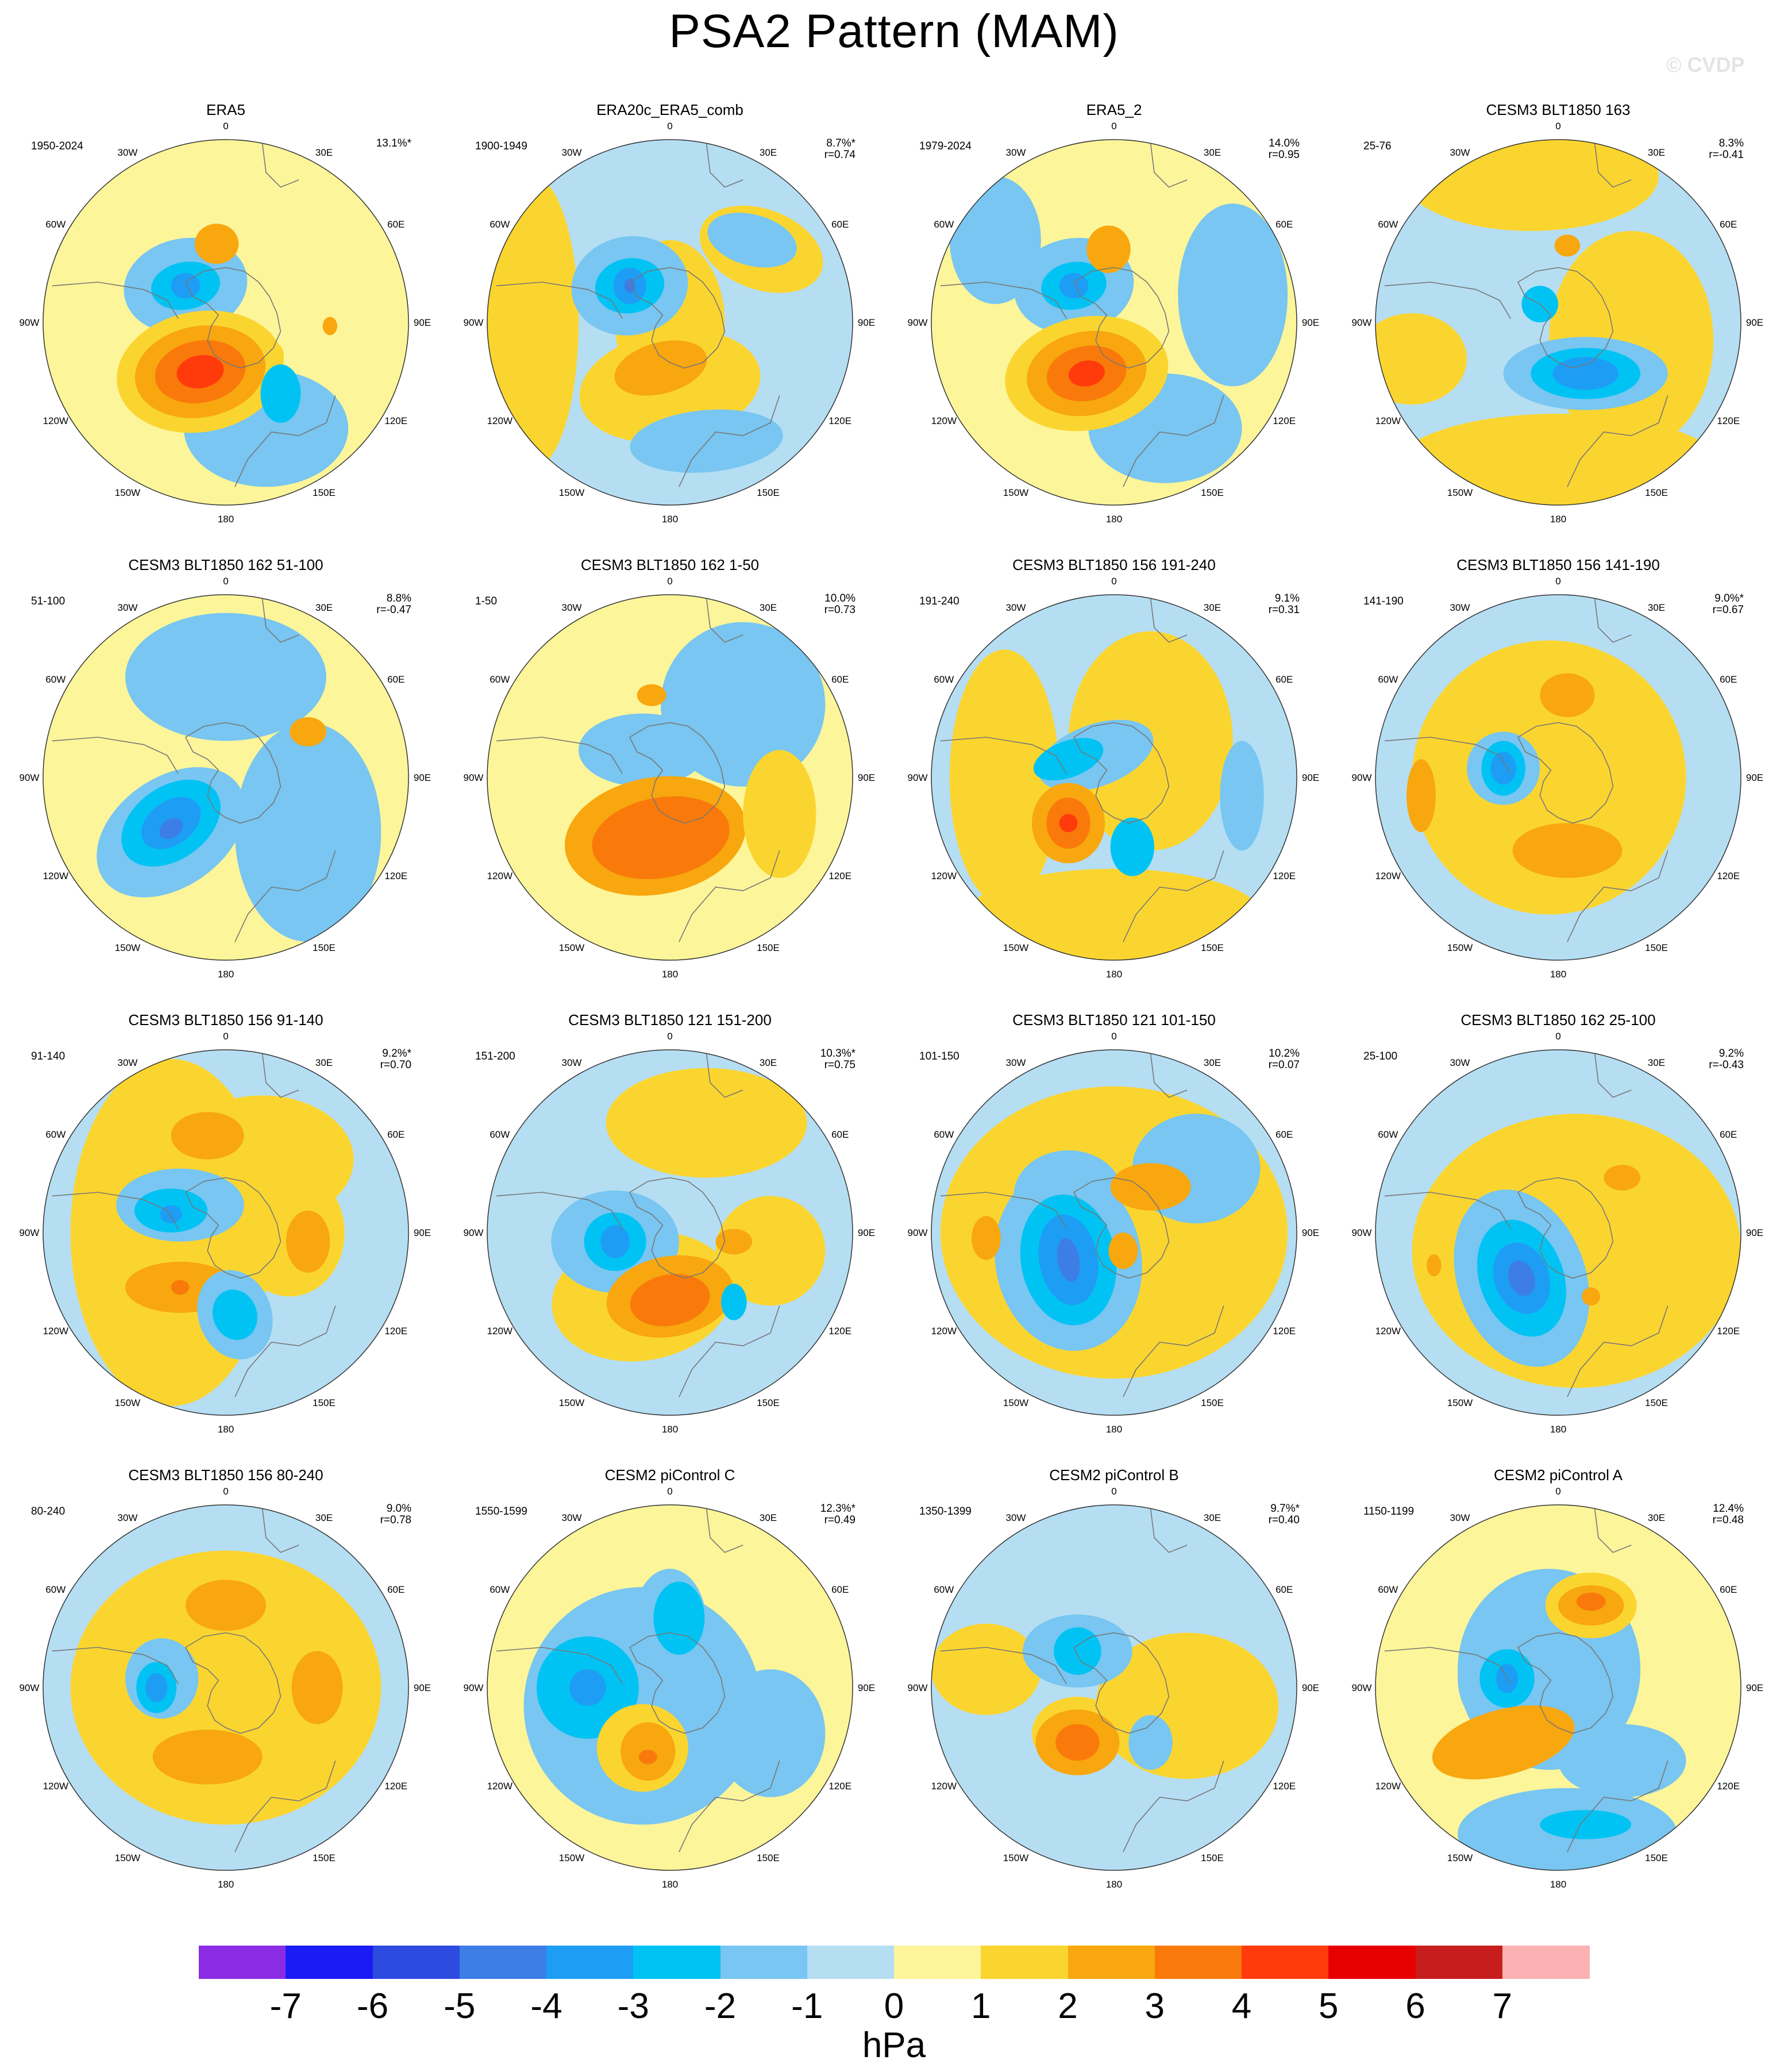 This screenshot has width=1788, height=2072. I want to click on panel-title: CESM3 BLT1850 162 51-100, so click(225, 564).